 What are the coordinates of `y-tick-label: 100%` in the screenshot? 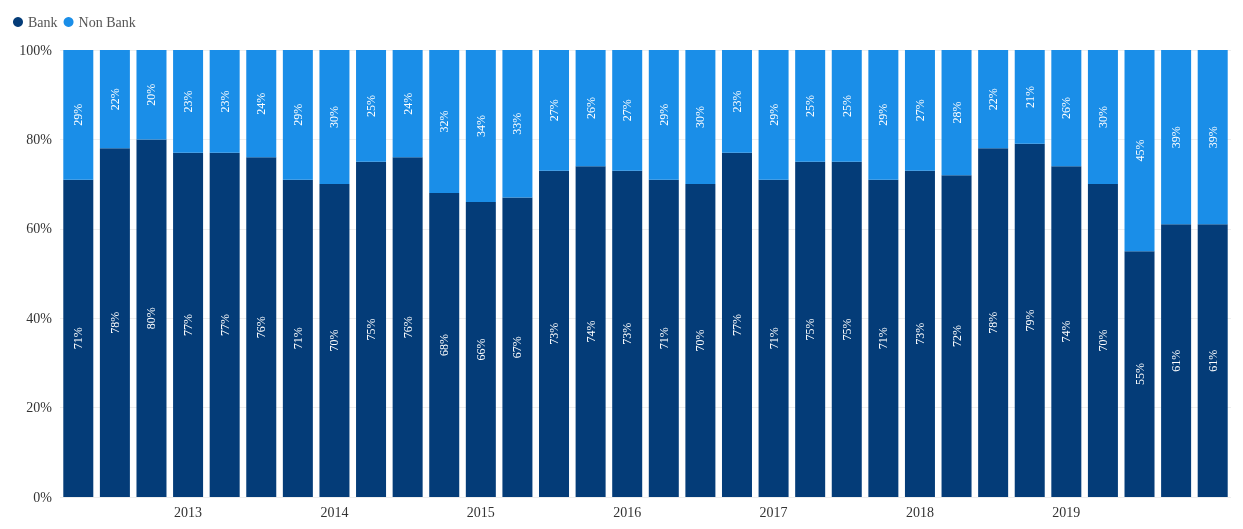 It's located at (36, 50).